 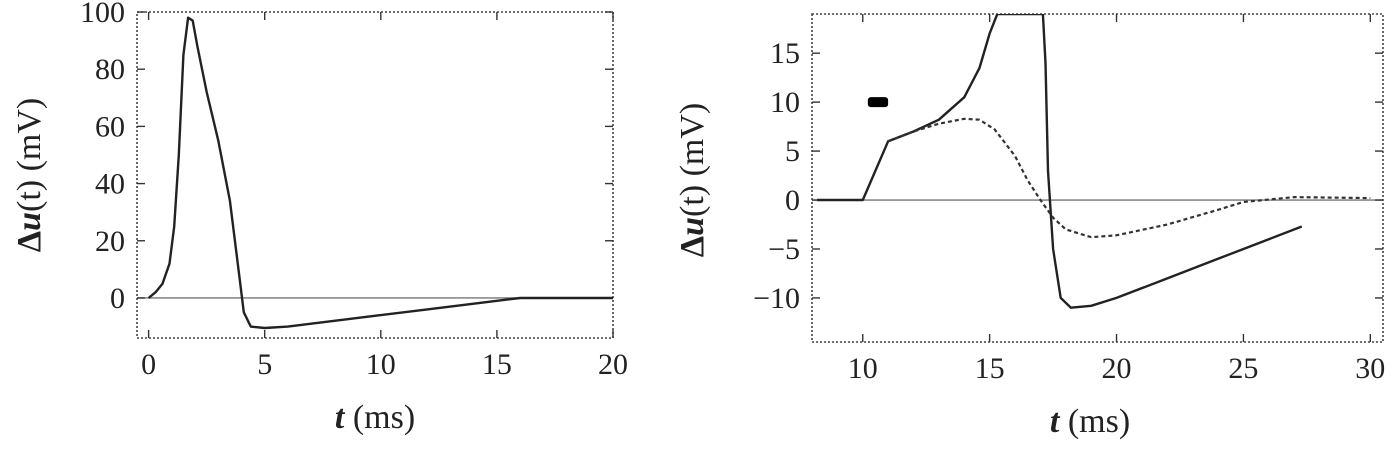 What do you see at coordinates (776, 298) in the screenshot?
I see `y-tick-label: −10` at bounding box center [776, 298].